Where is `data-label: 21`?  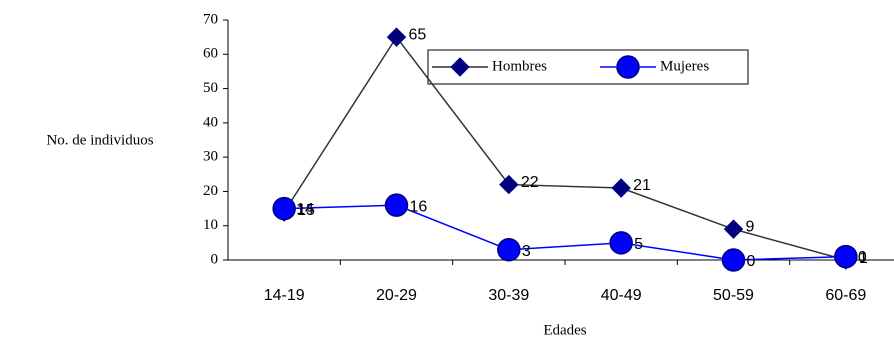 data-label: 21 is located at coordinates (642, 185).